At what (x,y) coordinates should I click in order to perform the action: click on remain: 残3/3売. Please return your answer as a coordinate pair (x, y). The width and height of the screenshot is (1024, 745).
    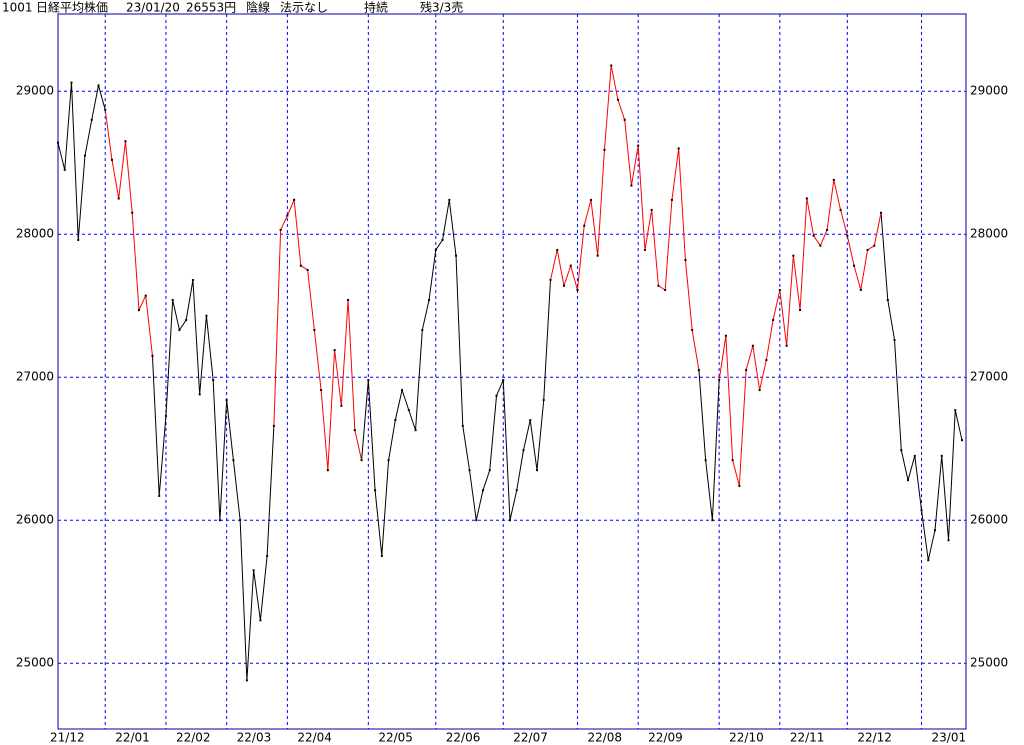
    Looking at the image, I should click on (441, 7).